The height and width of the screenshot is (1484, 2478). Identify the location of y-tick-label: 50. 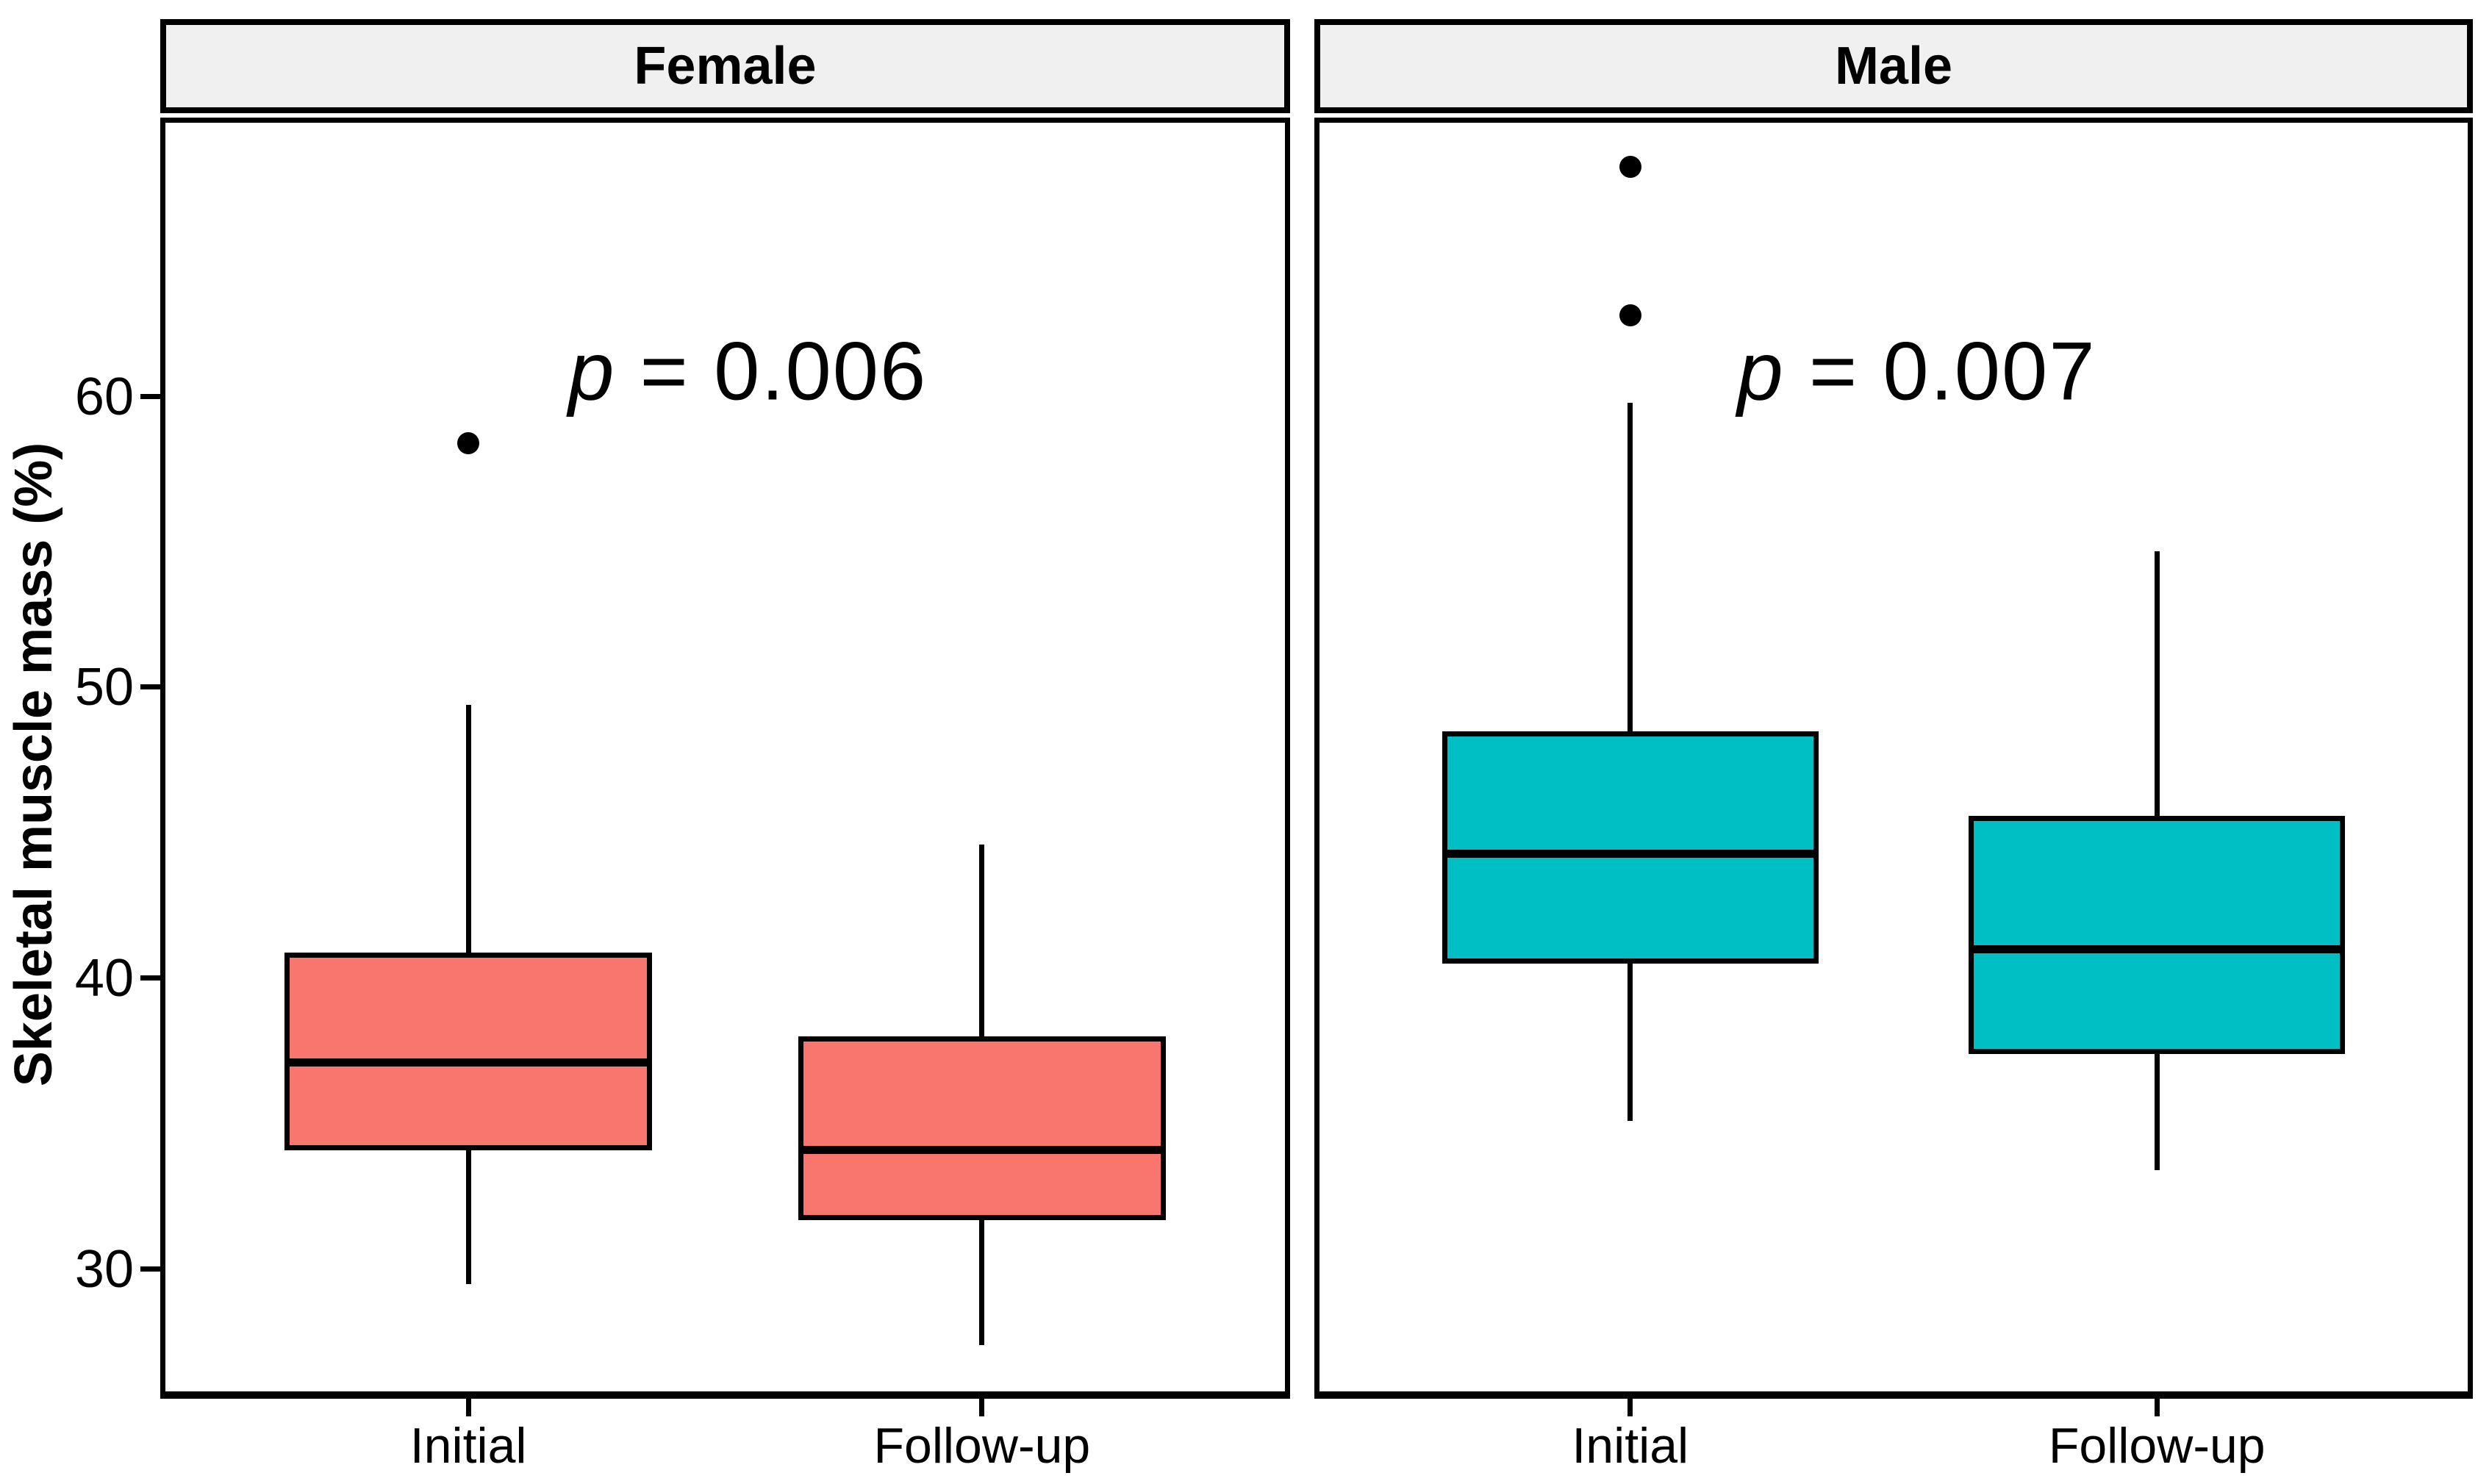
(104, 688).